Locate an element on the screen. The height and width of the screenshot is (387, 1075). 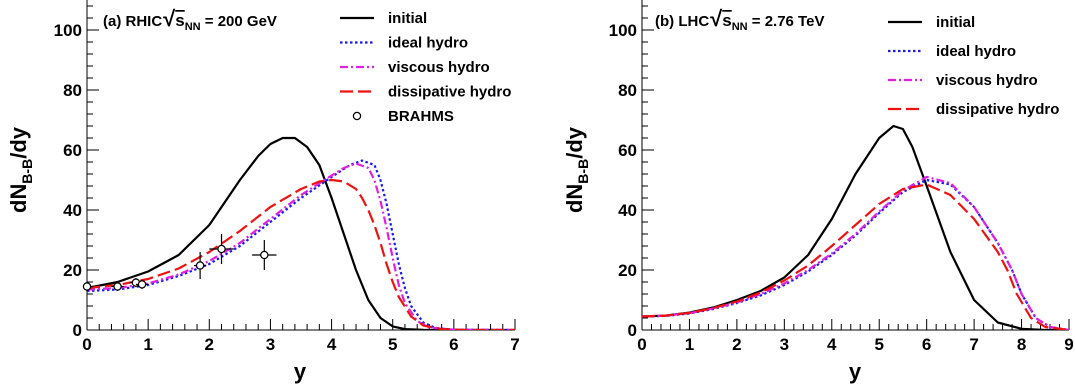
panel-title: (a) RHIC√sNN = 200 GeV is located at coordinates (190, 19).